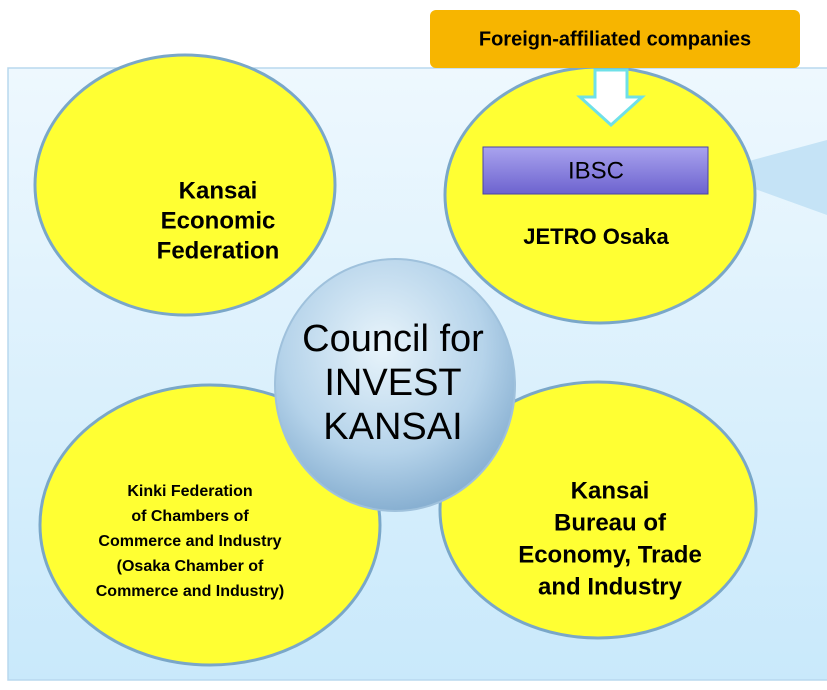 The height and width of the screenshot is (690, 827). Describe the element at coordinates (218, 220) in the screenshot. I see `node-label: Economic` at that location.